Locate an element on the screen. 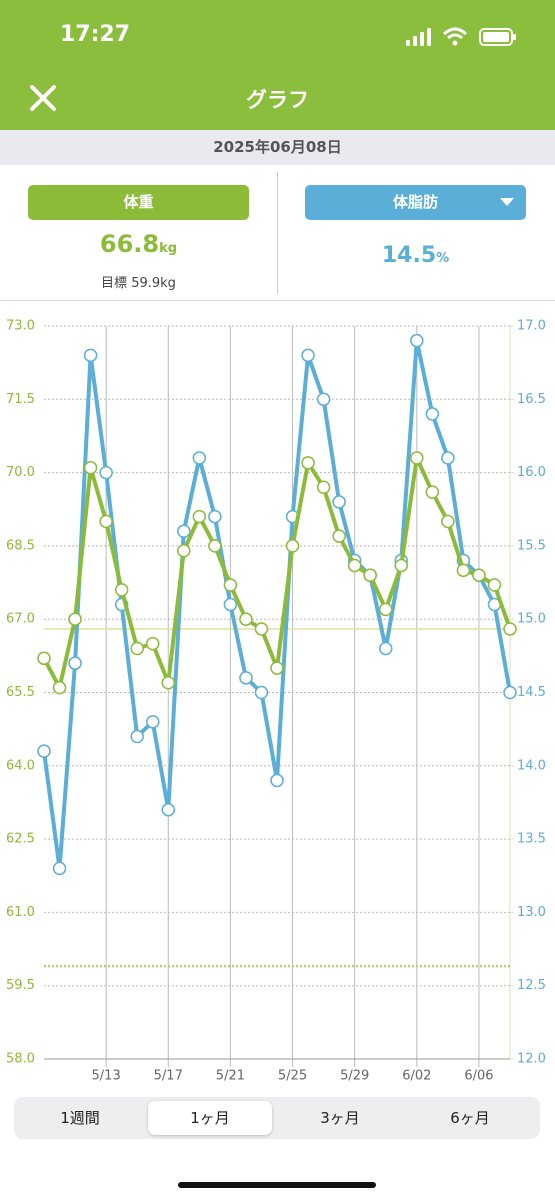 This screenshot has width=555, height=1200. x-tick-label: 5/13 is located at coordinates (106, 1076).